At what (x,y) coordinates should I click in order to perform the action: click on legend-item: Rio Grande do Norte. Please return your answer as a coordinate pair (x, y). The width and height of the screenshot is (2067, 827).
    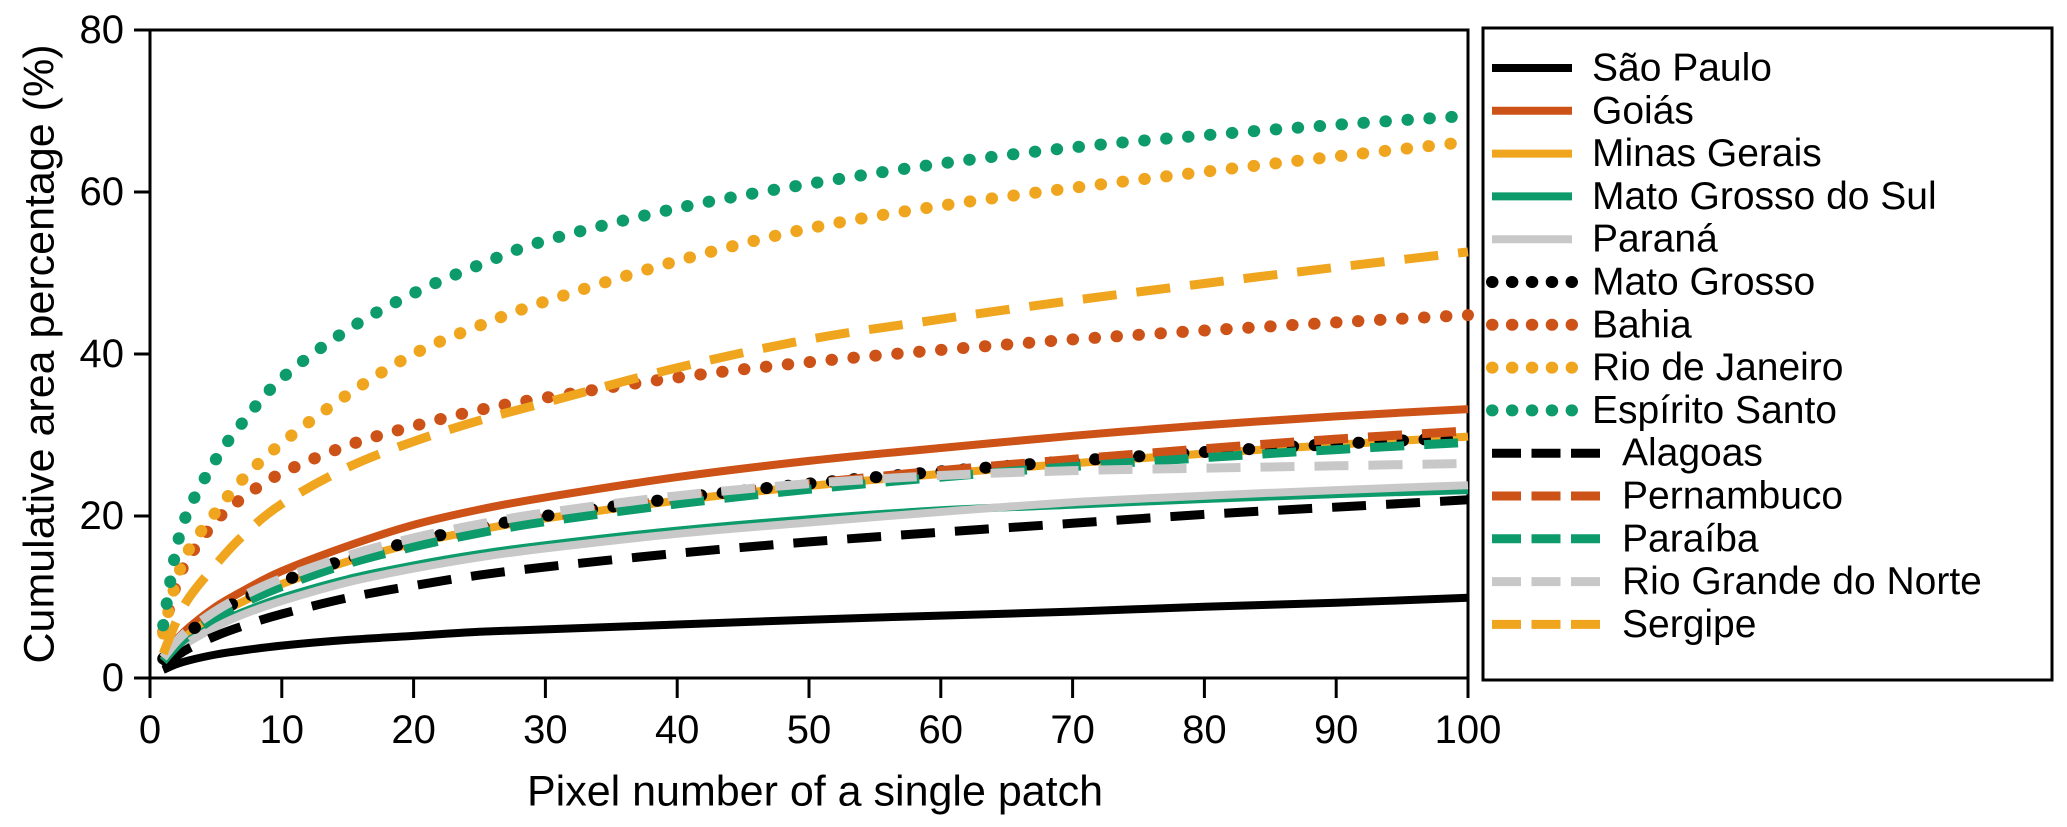
    Looking at the image, I should click on (1737, 581).